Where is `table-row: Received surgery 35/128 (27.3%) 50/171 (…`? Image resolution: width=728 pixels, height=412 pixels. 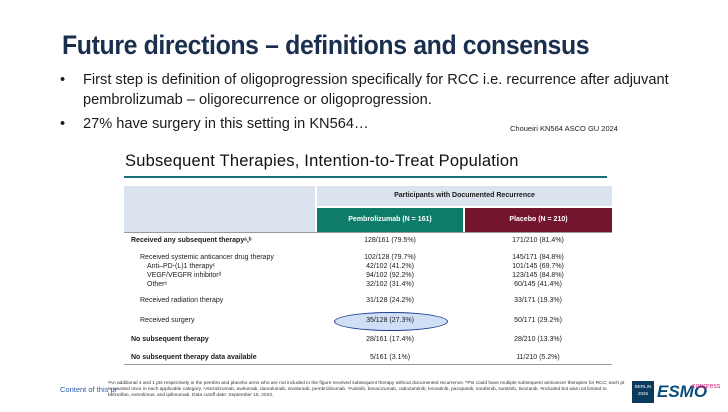 table-row: Received surgery 35/128 (27.3%) 50/171 (… is located at coordinates (368, 320).